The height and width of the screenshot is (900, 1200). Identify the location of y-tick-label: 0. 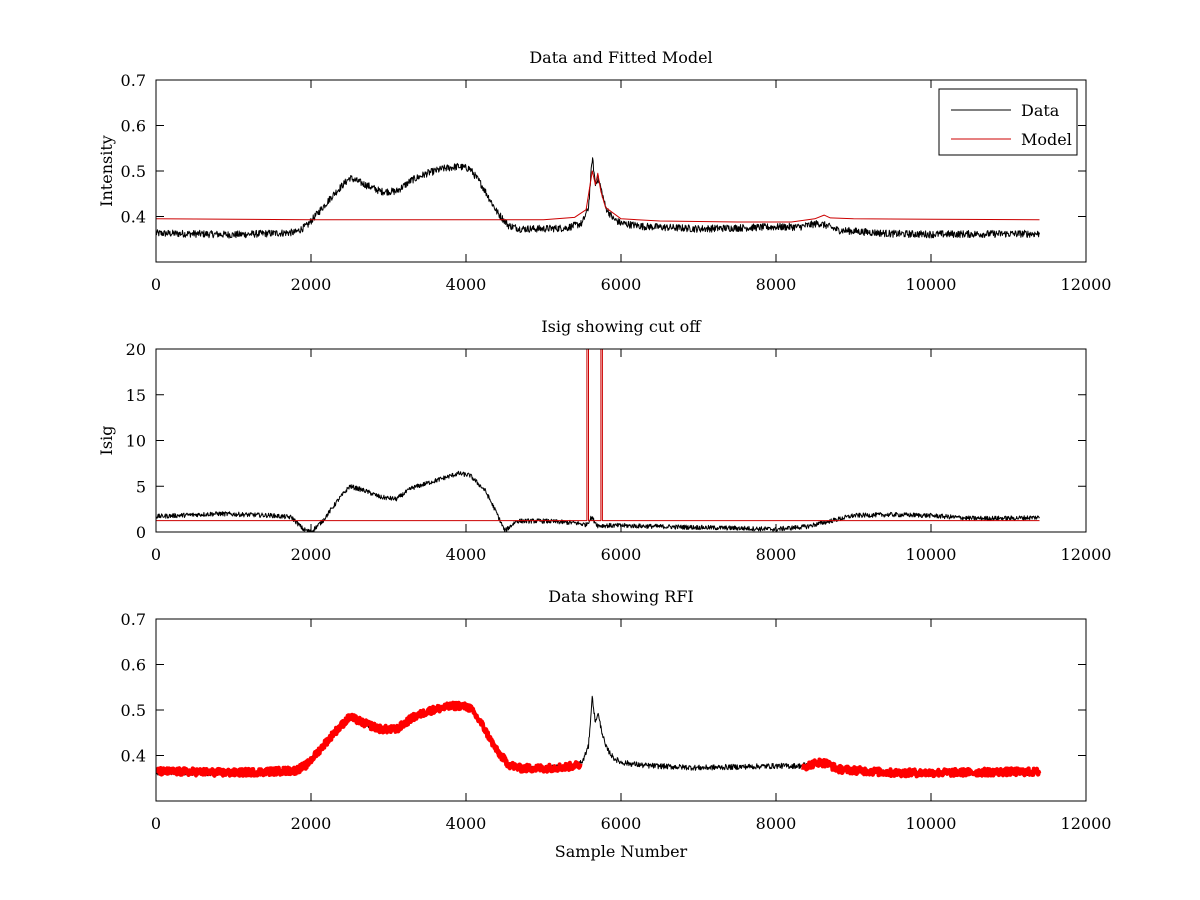
(141, 532).